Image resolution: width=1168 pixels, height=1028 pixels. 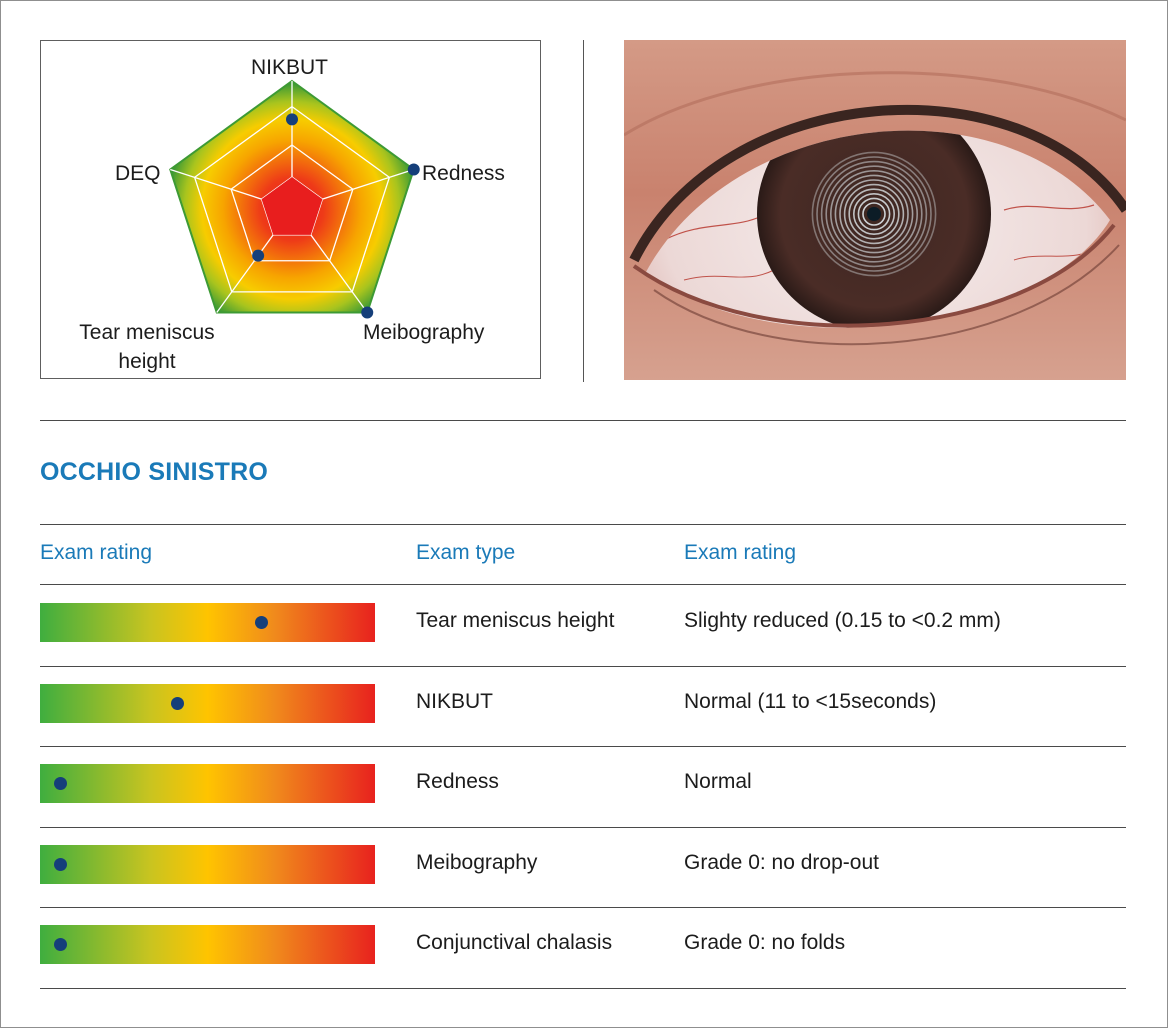 I want to click on exam-rating-cell: Grade 0: no folds, so click(x=765, y=942).